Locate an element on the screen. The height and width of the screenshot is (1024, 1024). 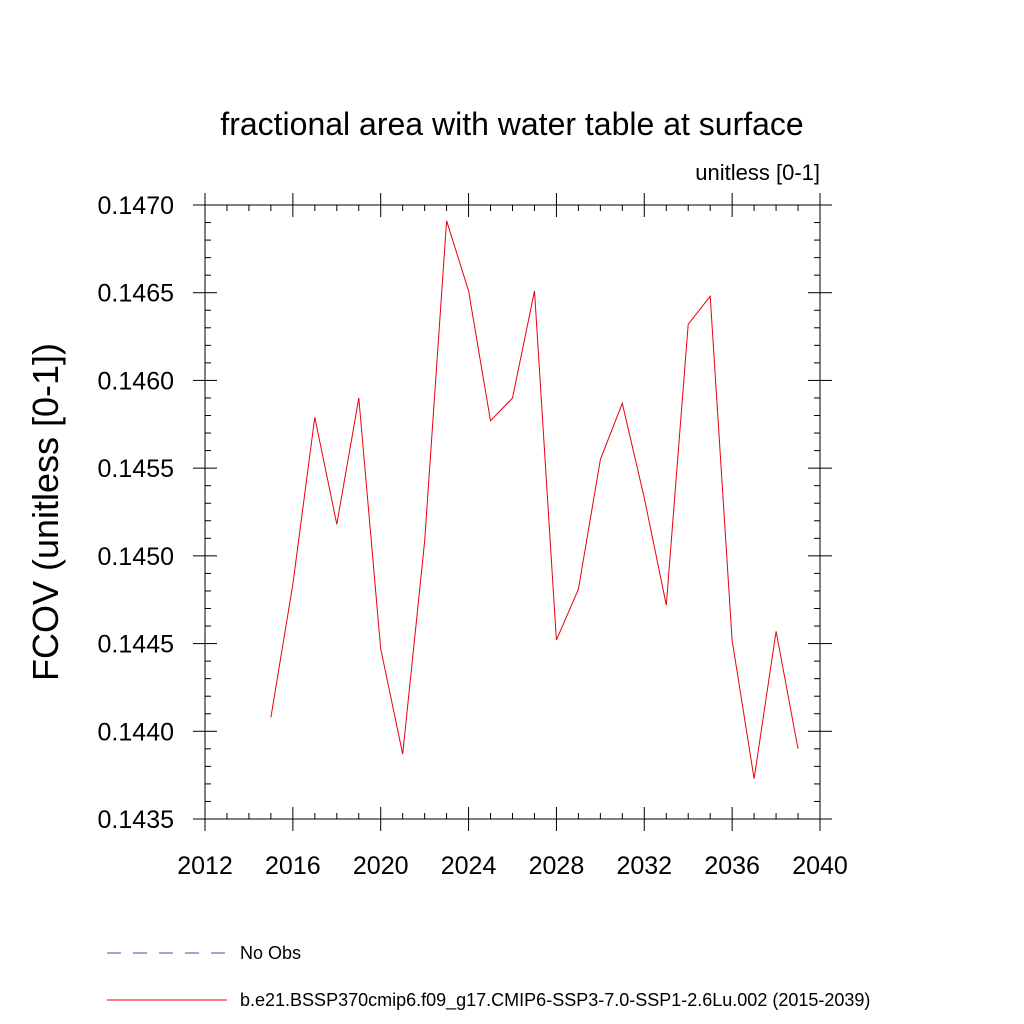
x-tick-label: 2032 is located at coordinates (644, 866).